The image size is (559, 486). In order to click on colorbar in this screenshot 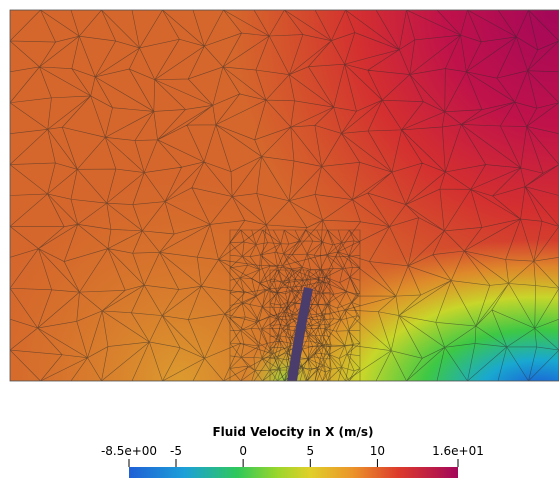, I will do `click(293, 472)`.